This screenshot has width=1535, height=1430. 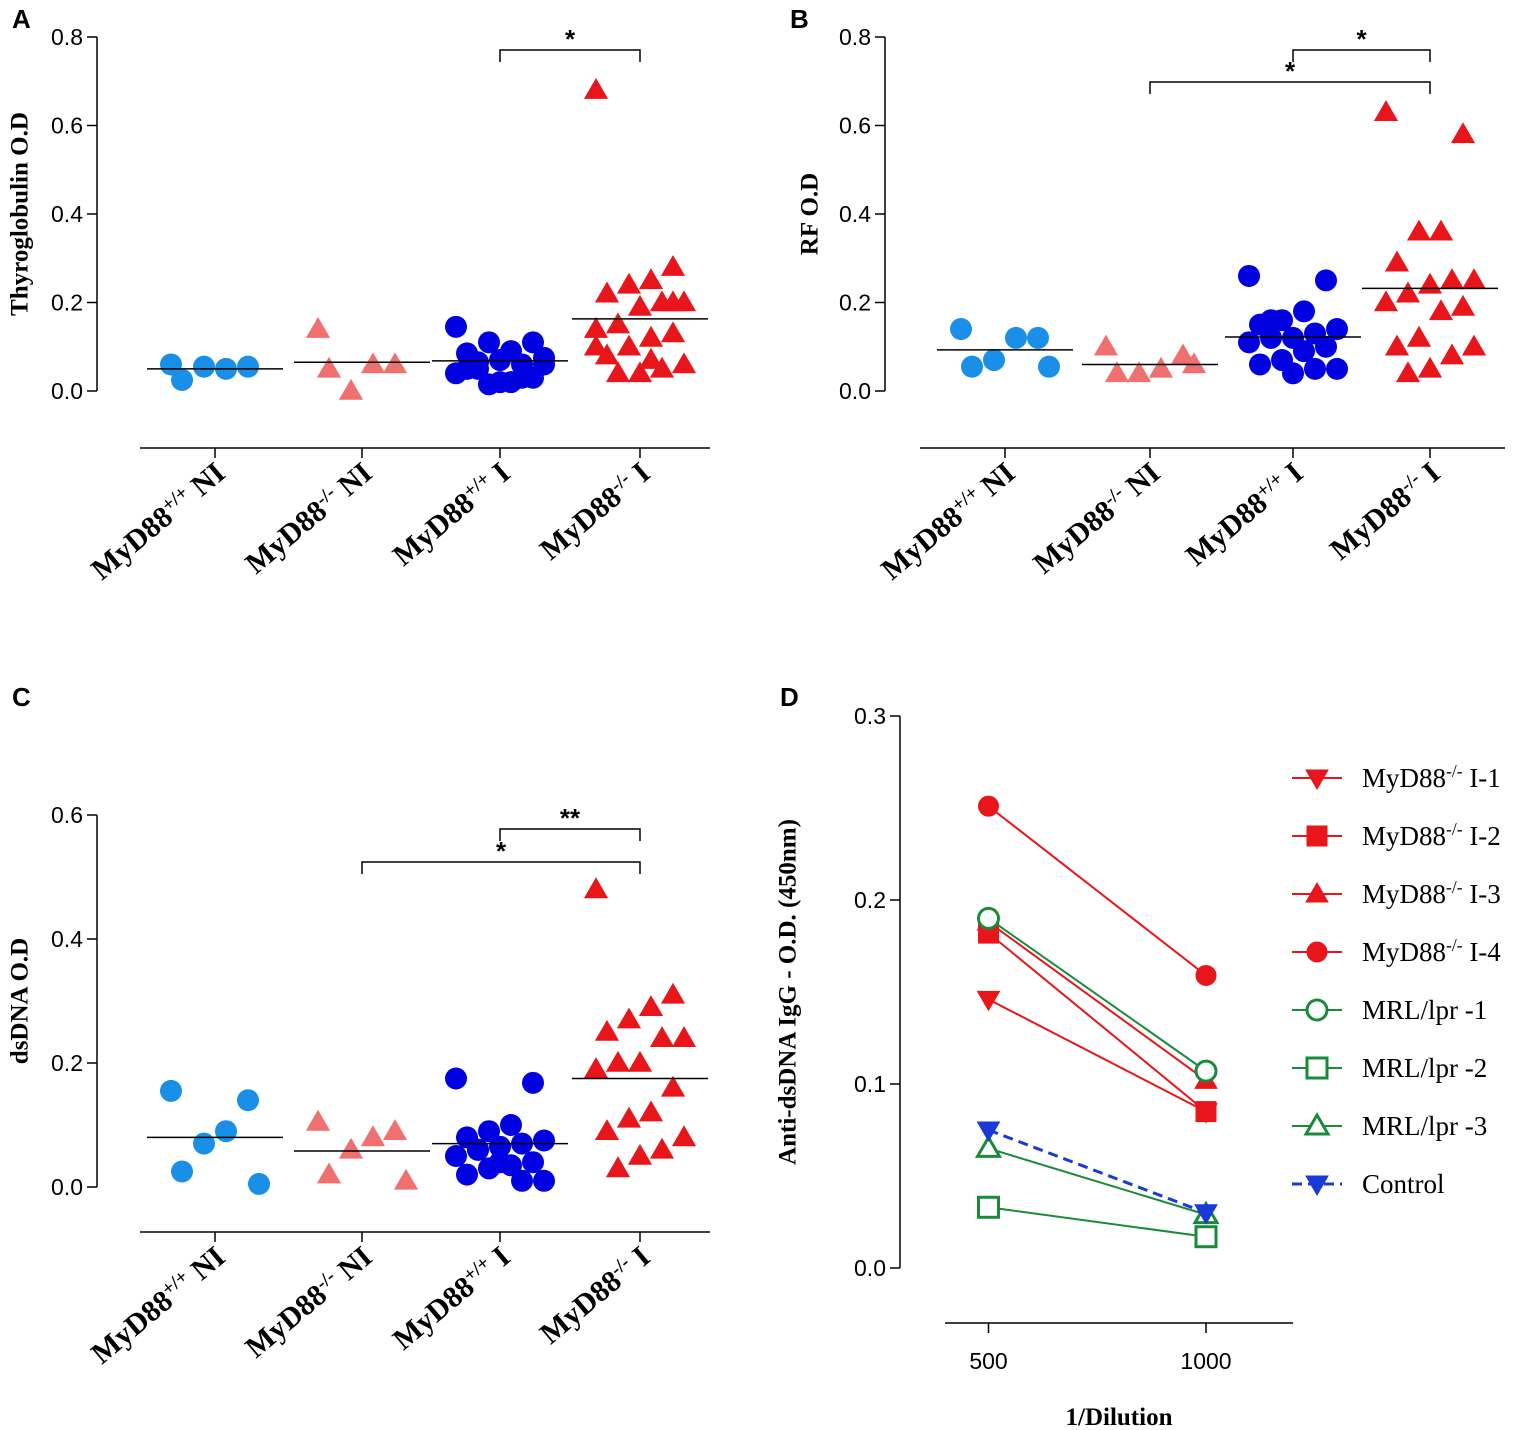 I want to click on panel-letter: D, so click(x=789, y=697).